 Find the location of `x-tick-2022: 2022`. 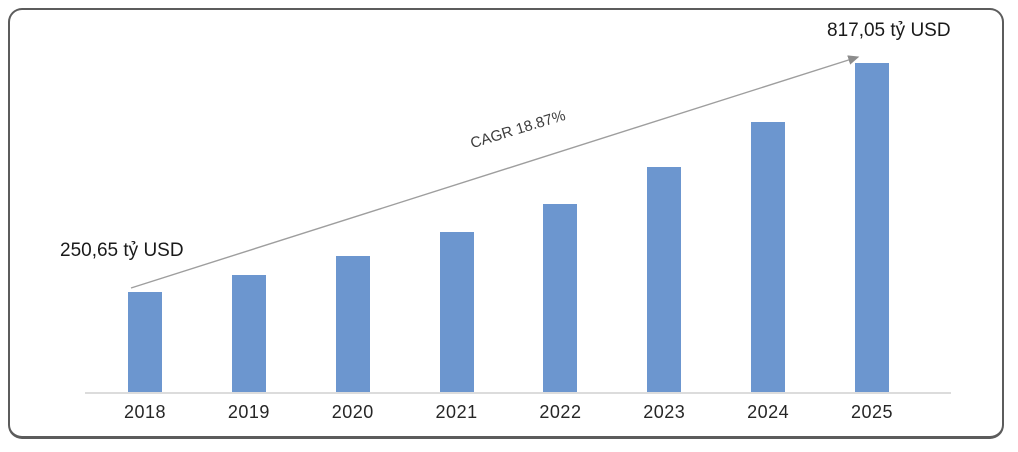

x-tick-2022: 2022 is located at coordinates (560, 412).